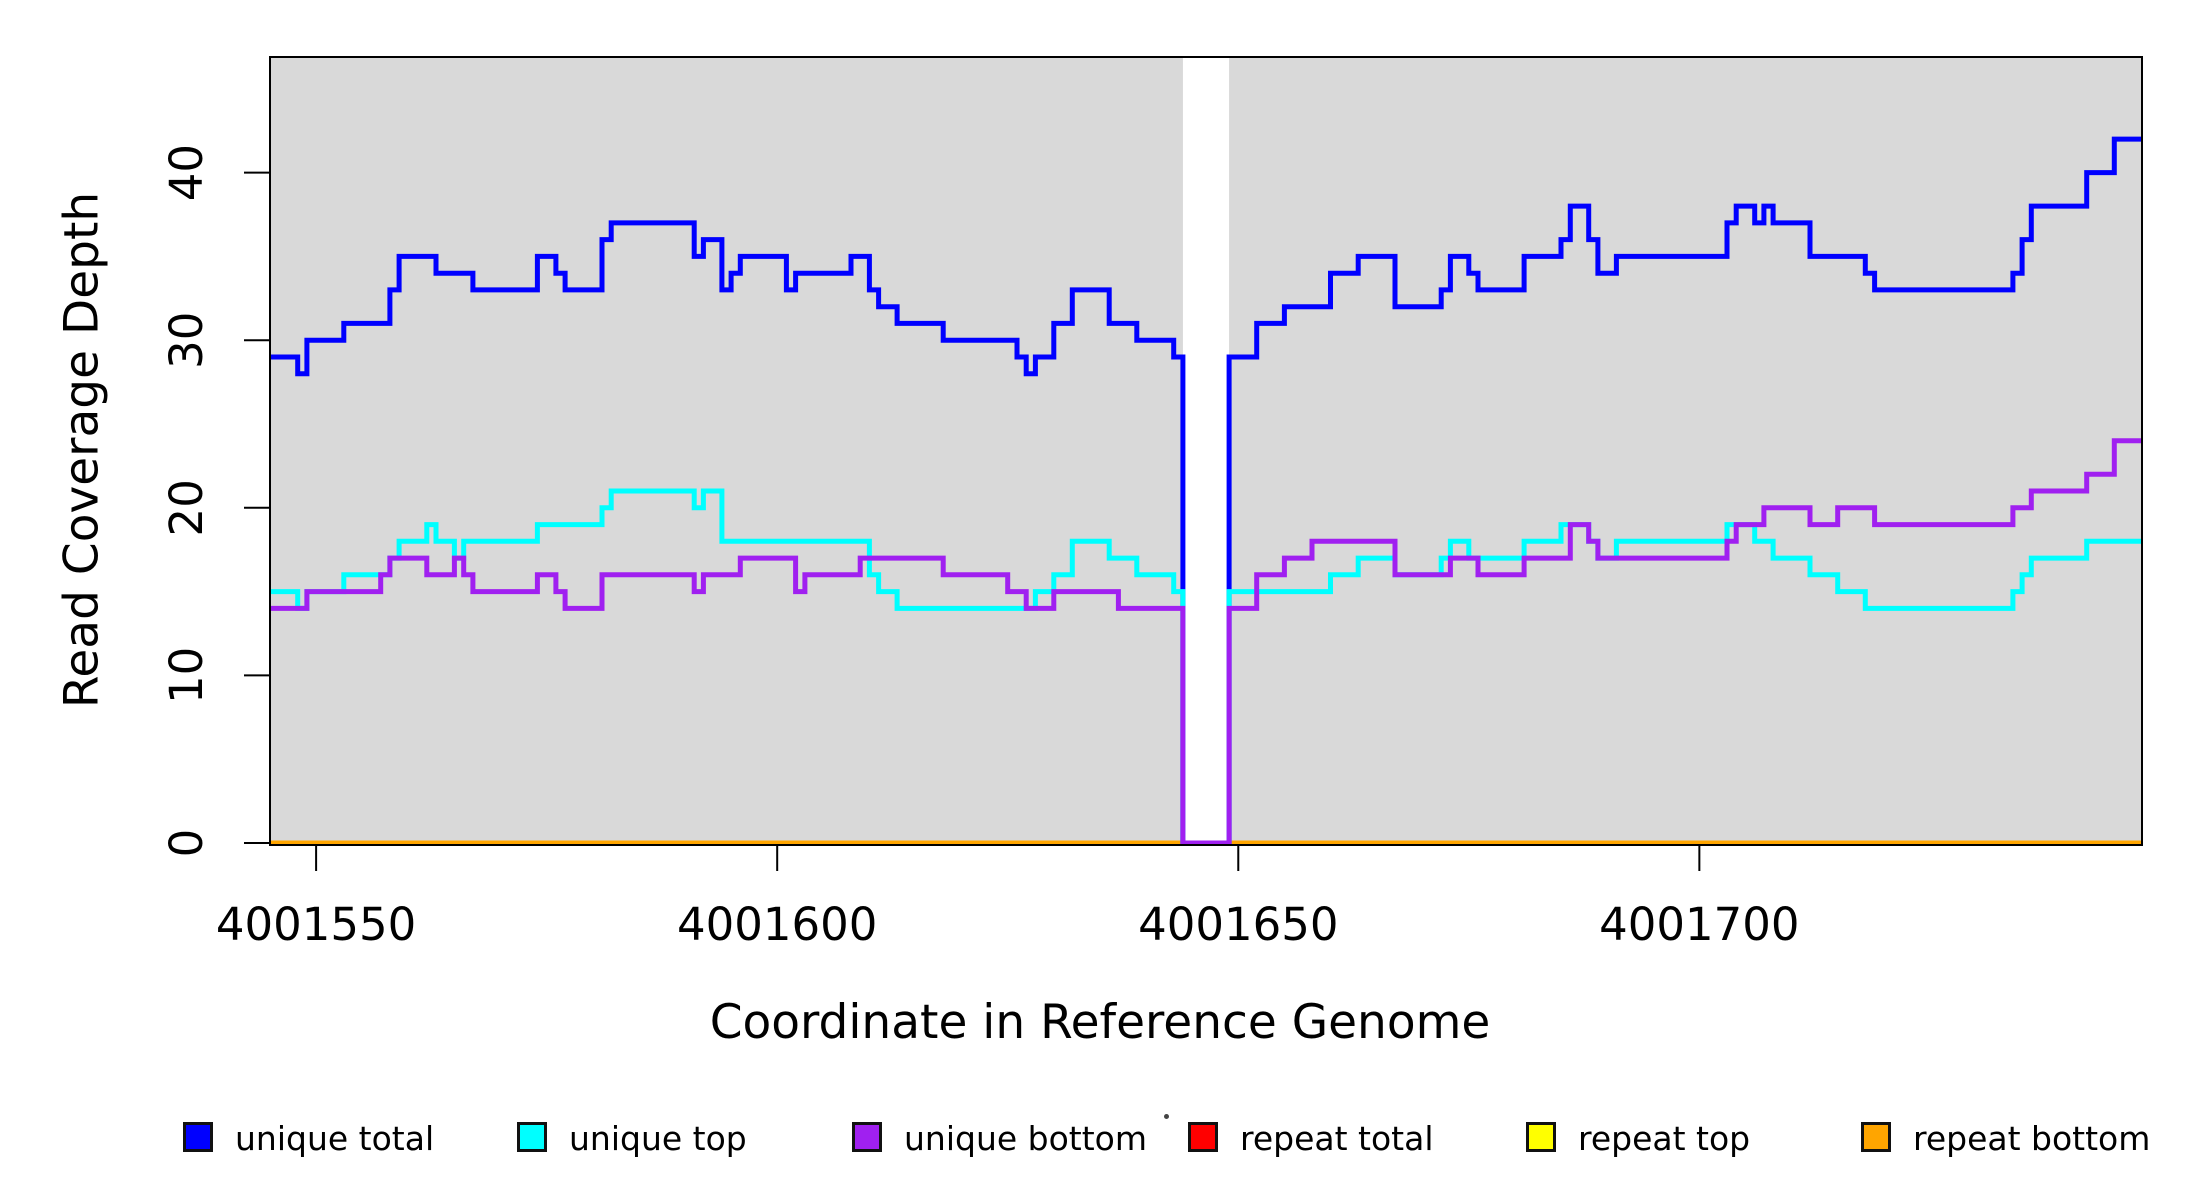 This screenshot has width=2200, height=1200. What do you see at coordinates (186, 340) in the screenshot?
I see `y-tick-label: 30` at bounding box center [186, 340].